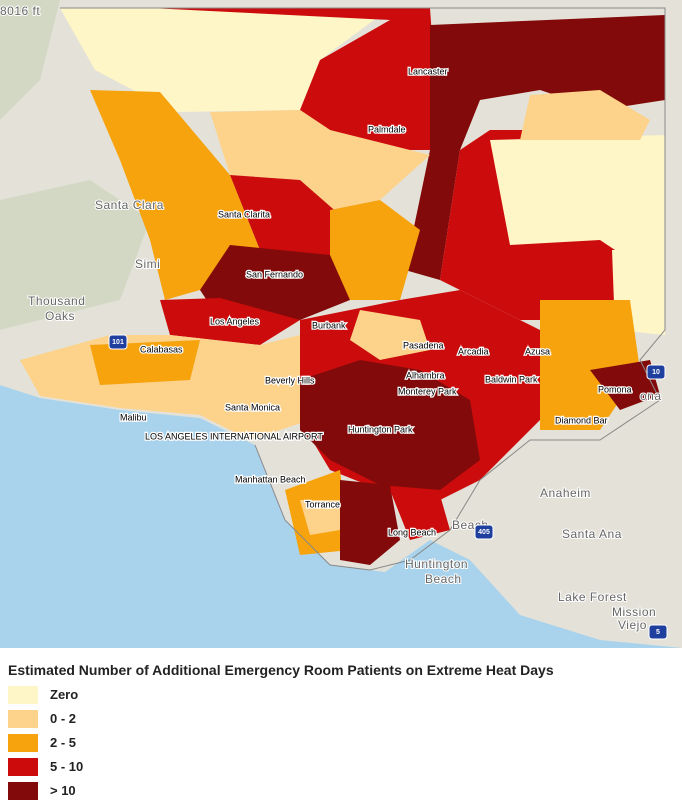 The width and height of the screenshot is (682, 800). What do you see at coordinates (290, 380) in the screenshot?
I see `city-label: Beverly Hills` at bounding box center [290, 380].